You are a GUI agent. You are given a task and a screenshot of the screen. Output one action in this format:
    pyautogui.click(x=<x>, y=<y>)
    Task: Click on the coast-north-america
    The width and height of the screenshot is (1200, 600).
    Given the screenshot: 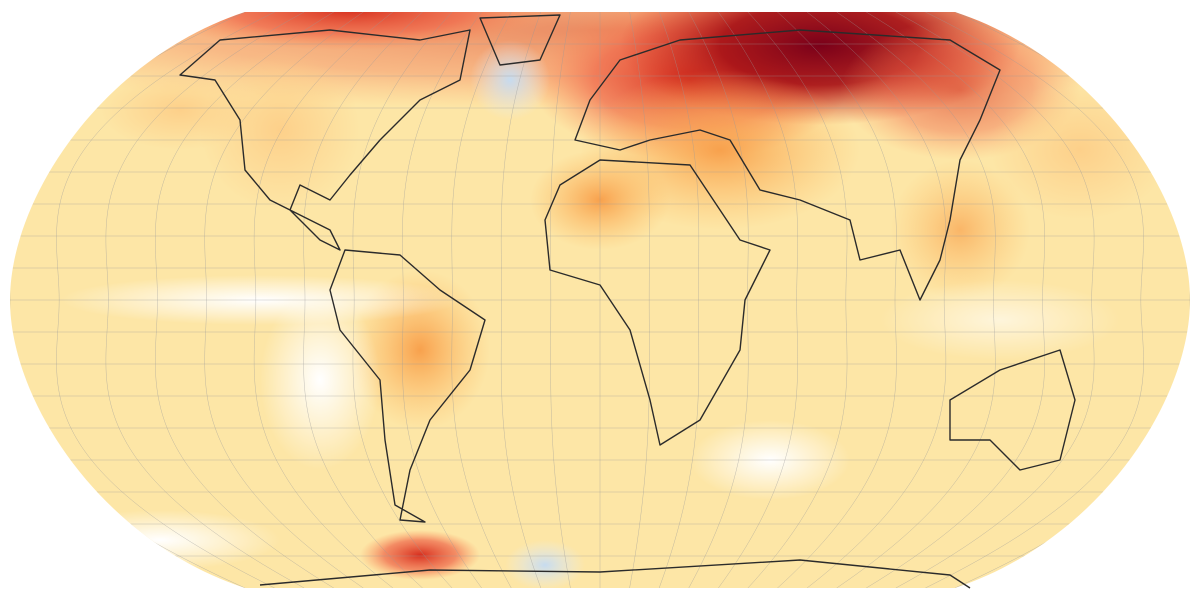 What is the action you would take?
    pyautogui.click(x=325, y=140)
    